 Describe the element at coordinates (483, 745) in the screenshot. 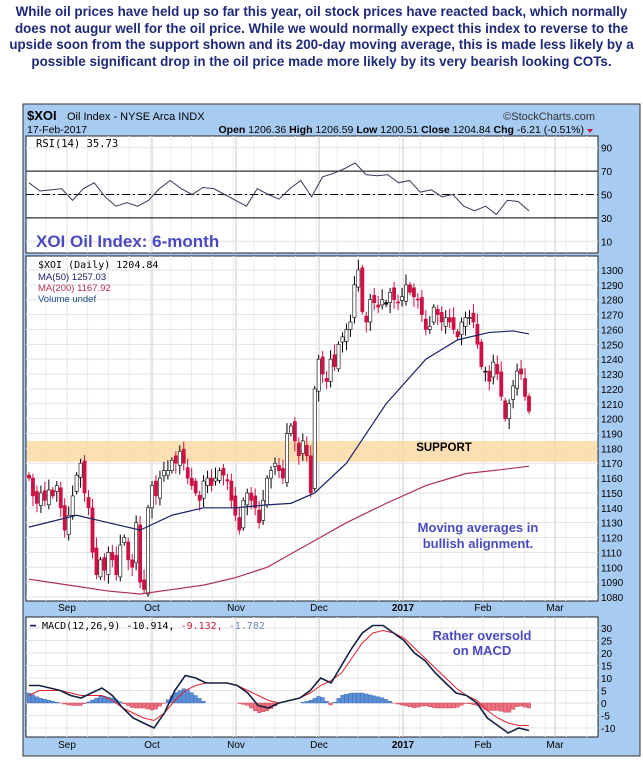

I see `month-tick-label: Feb` at that location.